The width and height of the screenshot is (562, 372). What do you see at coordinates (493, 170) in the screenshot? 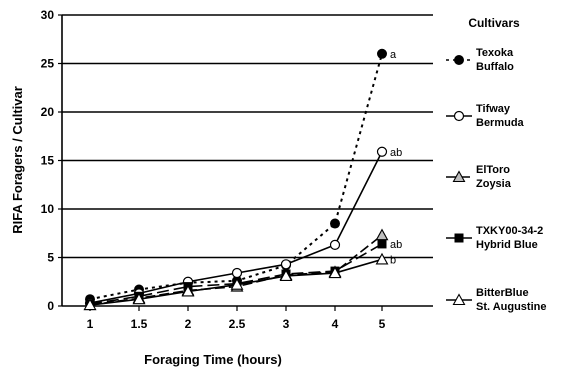
I see `legend-label: ElToro` at bounding box center [493, 170].